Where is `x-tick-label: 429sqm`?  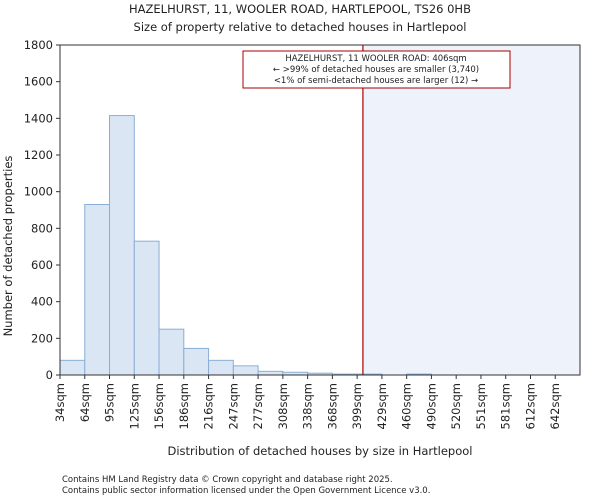
x-tick-label: 429sqm is located at coordinates (382, 406).